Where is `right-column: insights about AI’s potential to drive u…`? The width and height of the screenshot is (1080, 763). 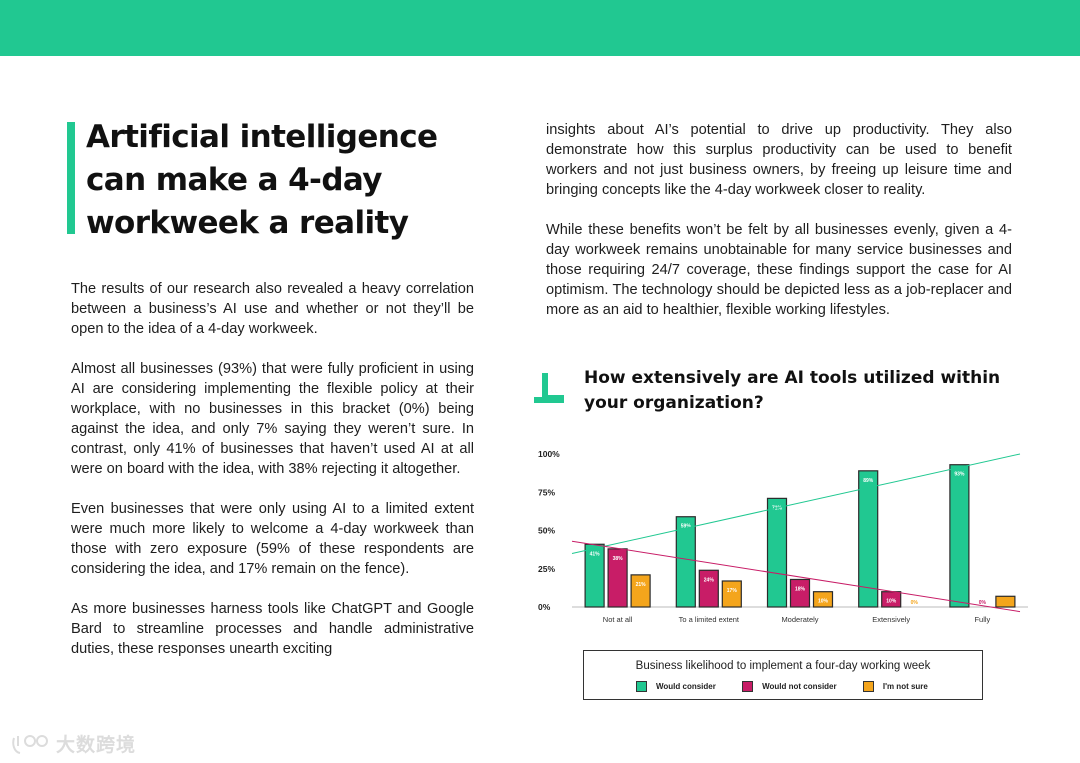 right-column: insights about AI’s potential to drive u… is located at coordinates (779, 230).